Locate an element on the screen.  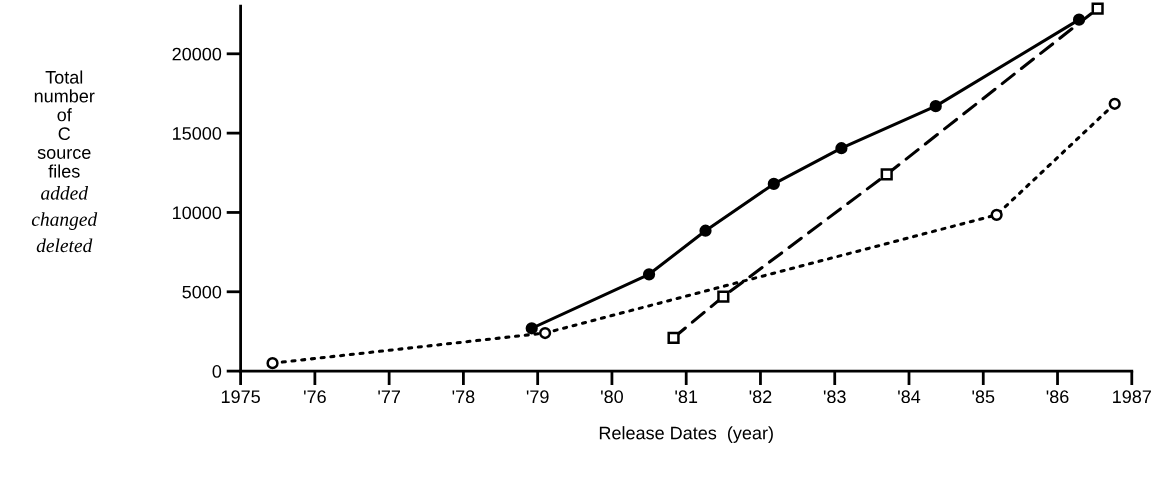
y-tick-label: 20000 is located at coordinates (197, 54).